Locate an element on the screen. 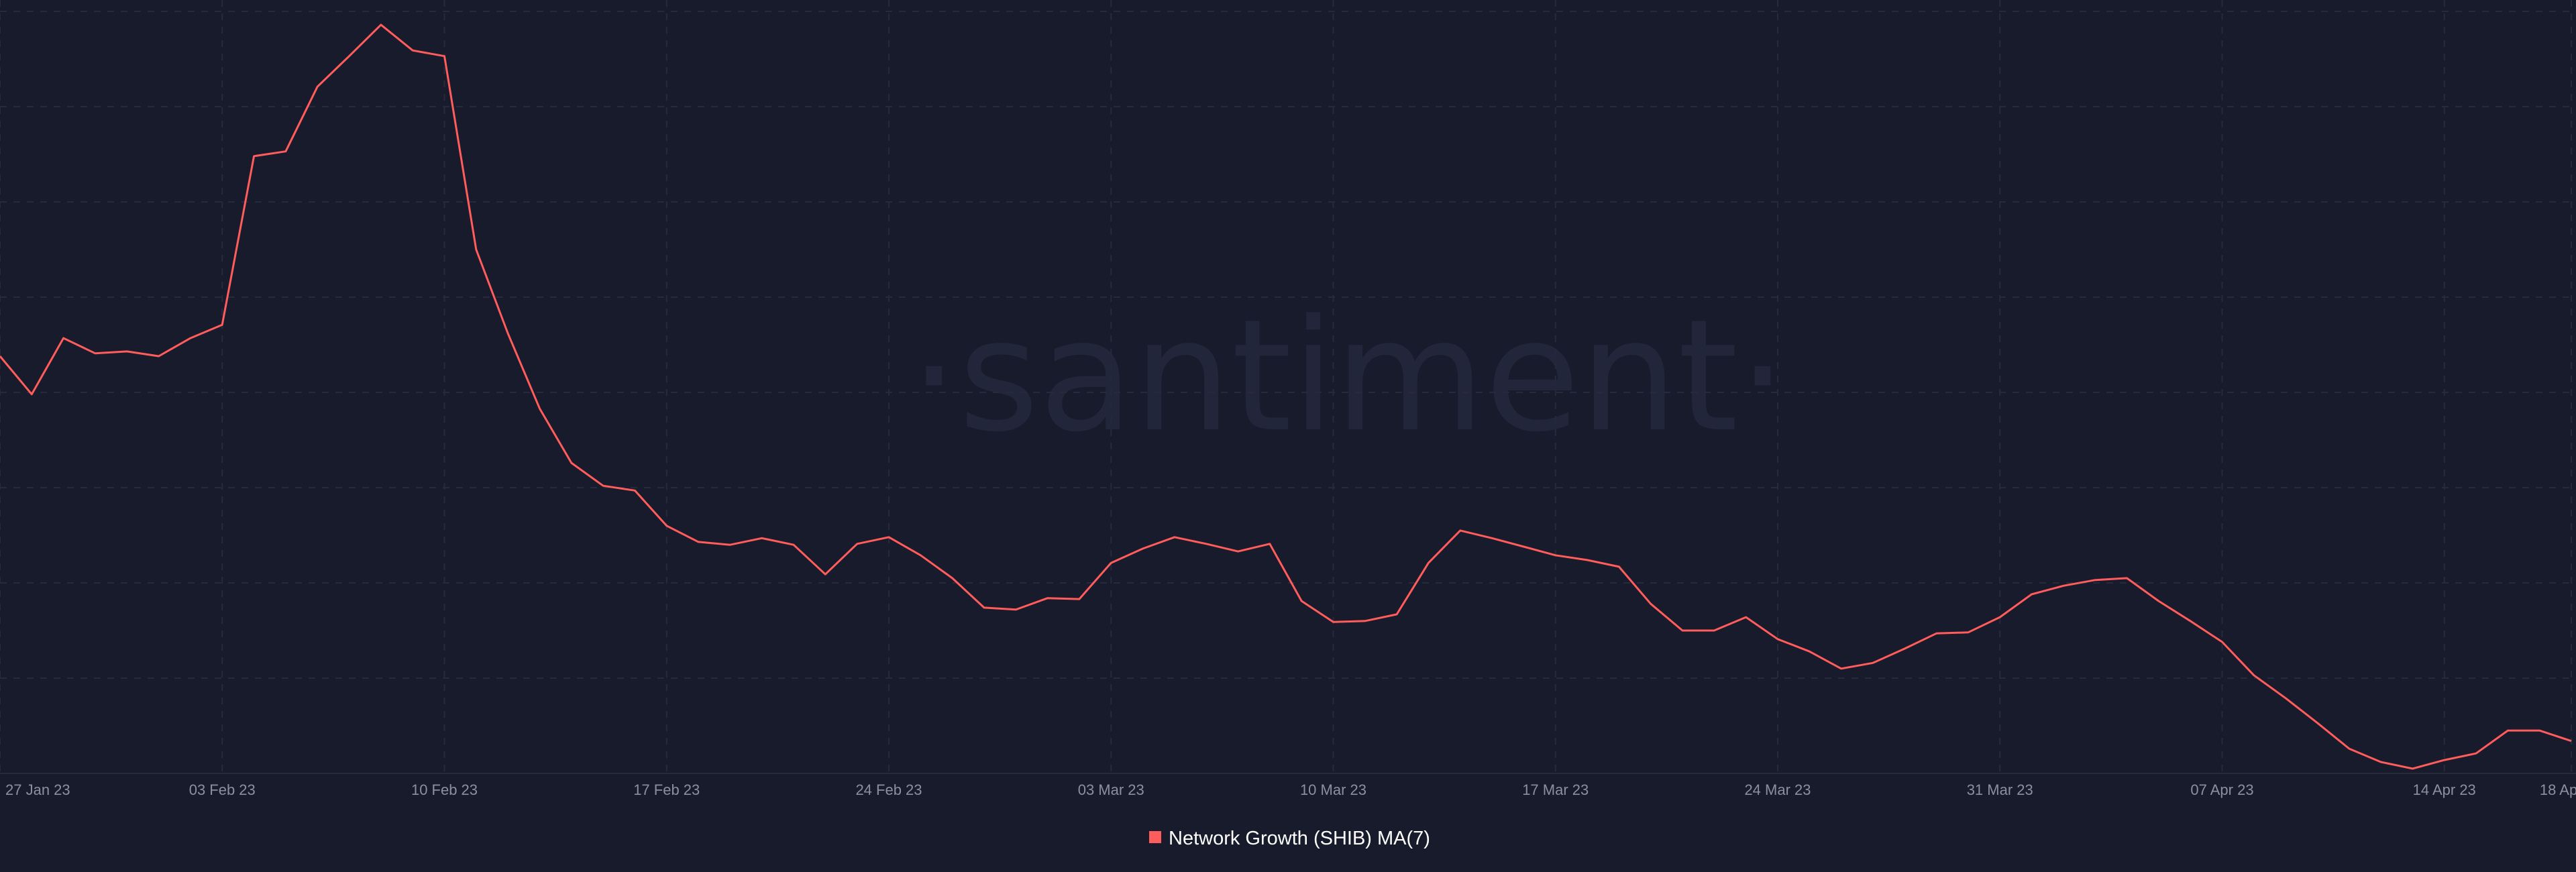 This screenshot has height=872, width=2576. x-tick-label: 27 Jan 23 is located at coordinates (37, 790).